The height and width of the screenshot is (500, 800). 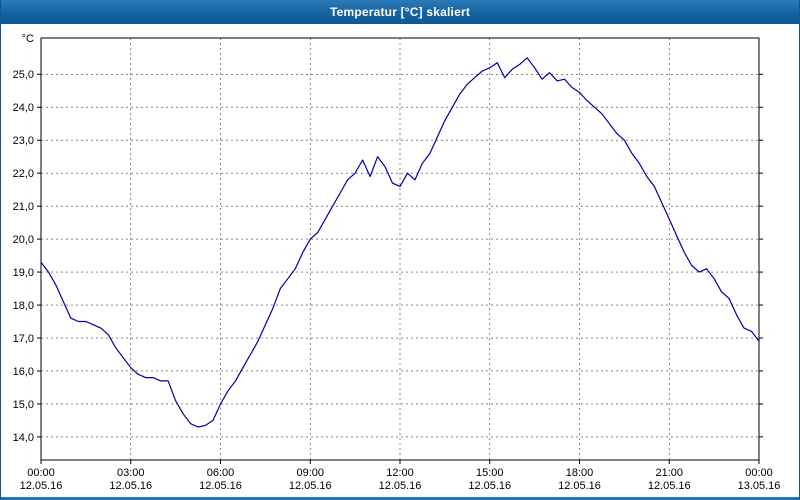 I want to click on svg-text: °C, so click(x=28, y=39).